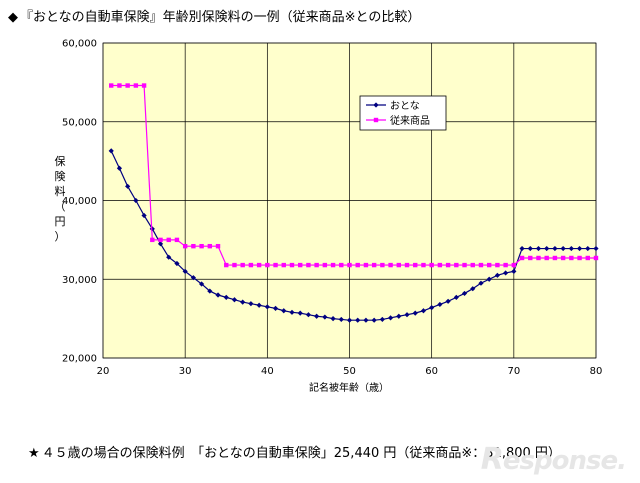 The height and width of the screenshot is (483, 640). I want to click on y-tick-label: 50,000, so click(79, 122).